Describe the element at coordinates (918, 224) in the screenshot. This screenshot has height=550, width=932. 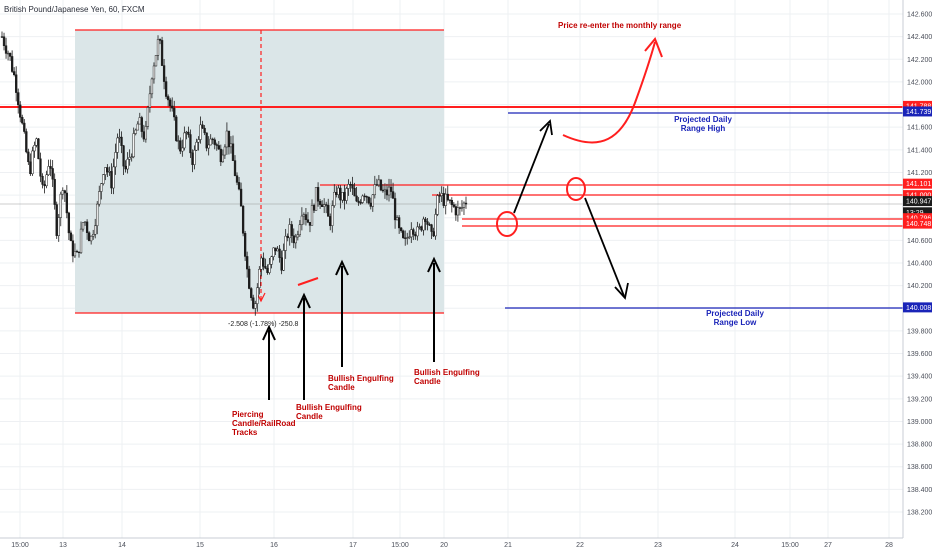
I see `price-tag-label: 140.748` at that location.